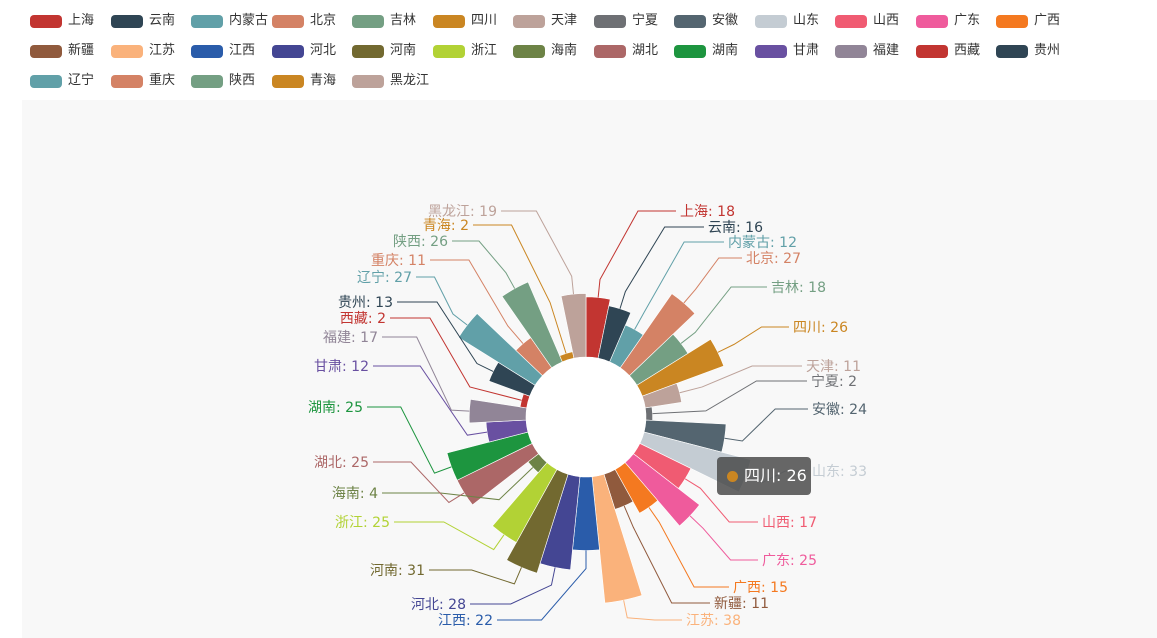 This screenshot has width=1157, height=638. I want to click on legend-label: 江西, so click(242, 50).